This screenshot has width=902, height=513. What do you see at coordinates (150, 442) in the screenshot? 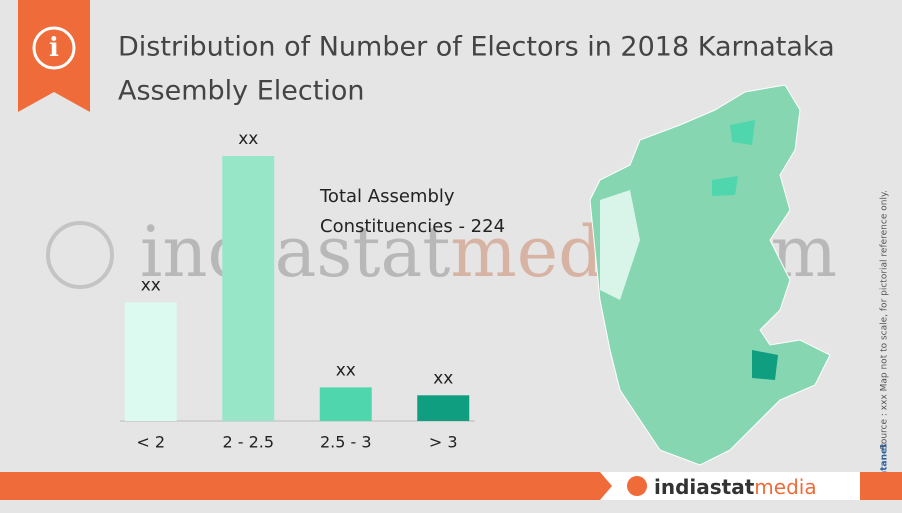
I see `x-tick-label: < 2` at bounding box center [150, 442].